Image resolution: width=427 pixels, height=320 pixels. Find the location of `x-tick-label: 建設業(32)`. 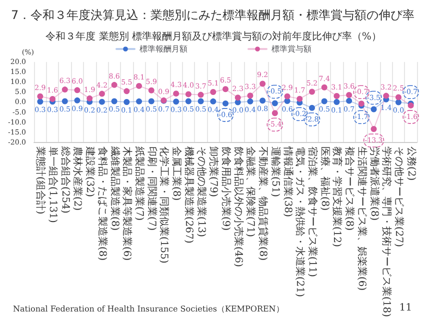

x-tick-label: 建設業(32) is located at coordinates (90, 171).